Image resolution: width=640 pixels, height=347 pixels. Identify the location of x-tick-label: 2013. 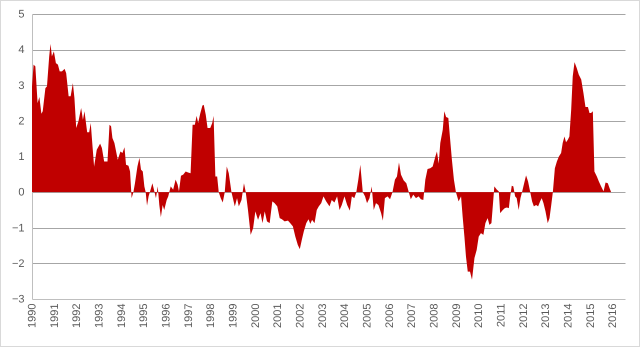
(546, 316).